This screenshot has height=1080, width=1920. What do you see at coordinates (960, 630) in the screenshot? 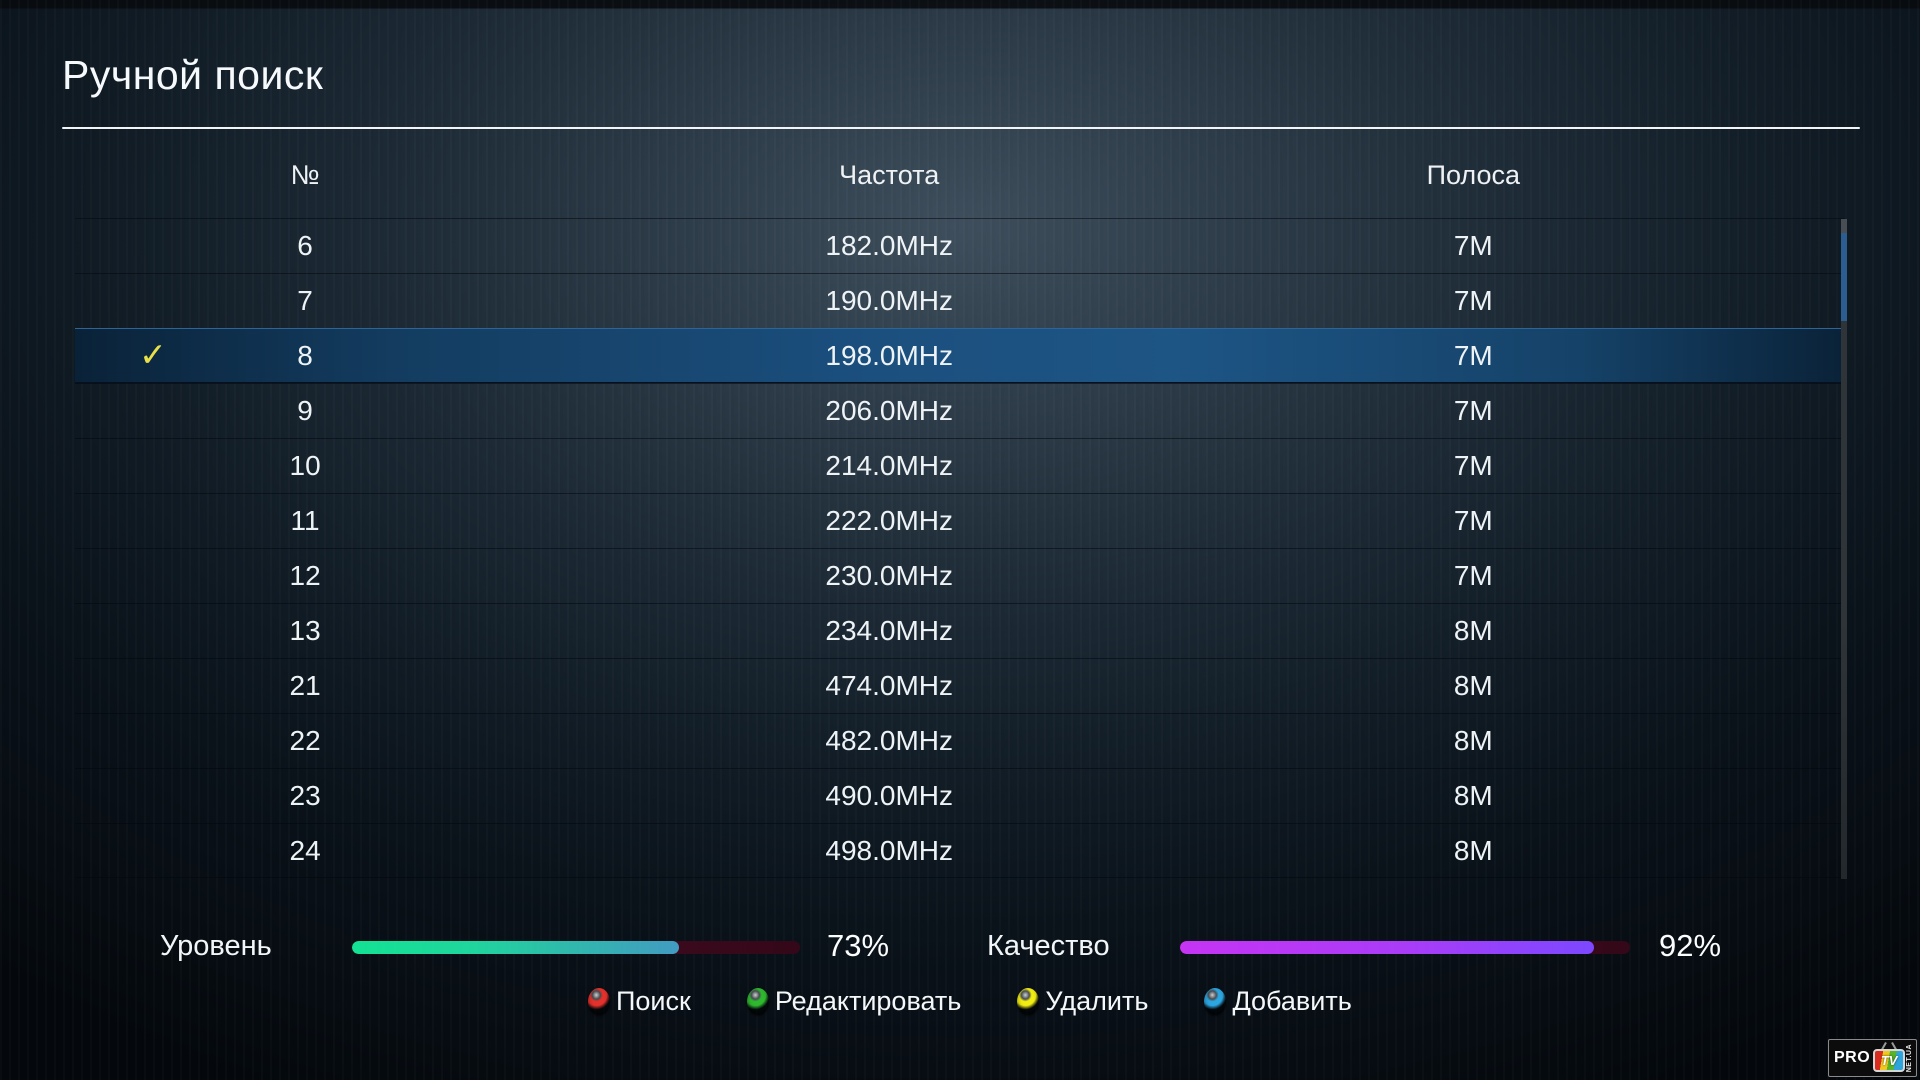
I see `table-row: 13 234.0MHz 8M` at bounding box center [960, 630].